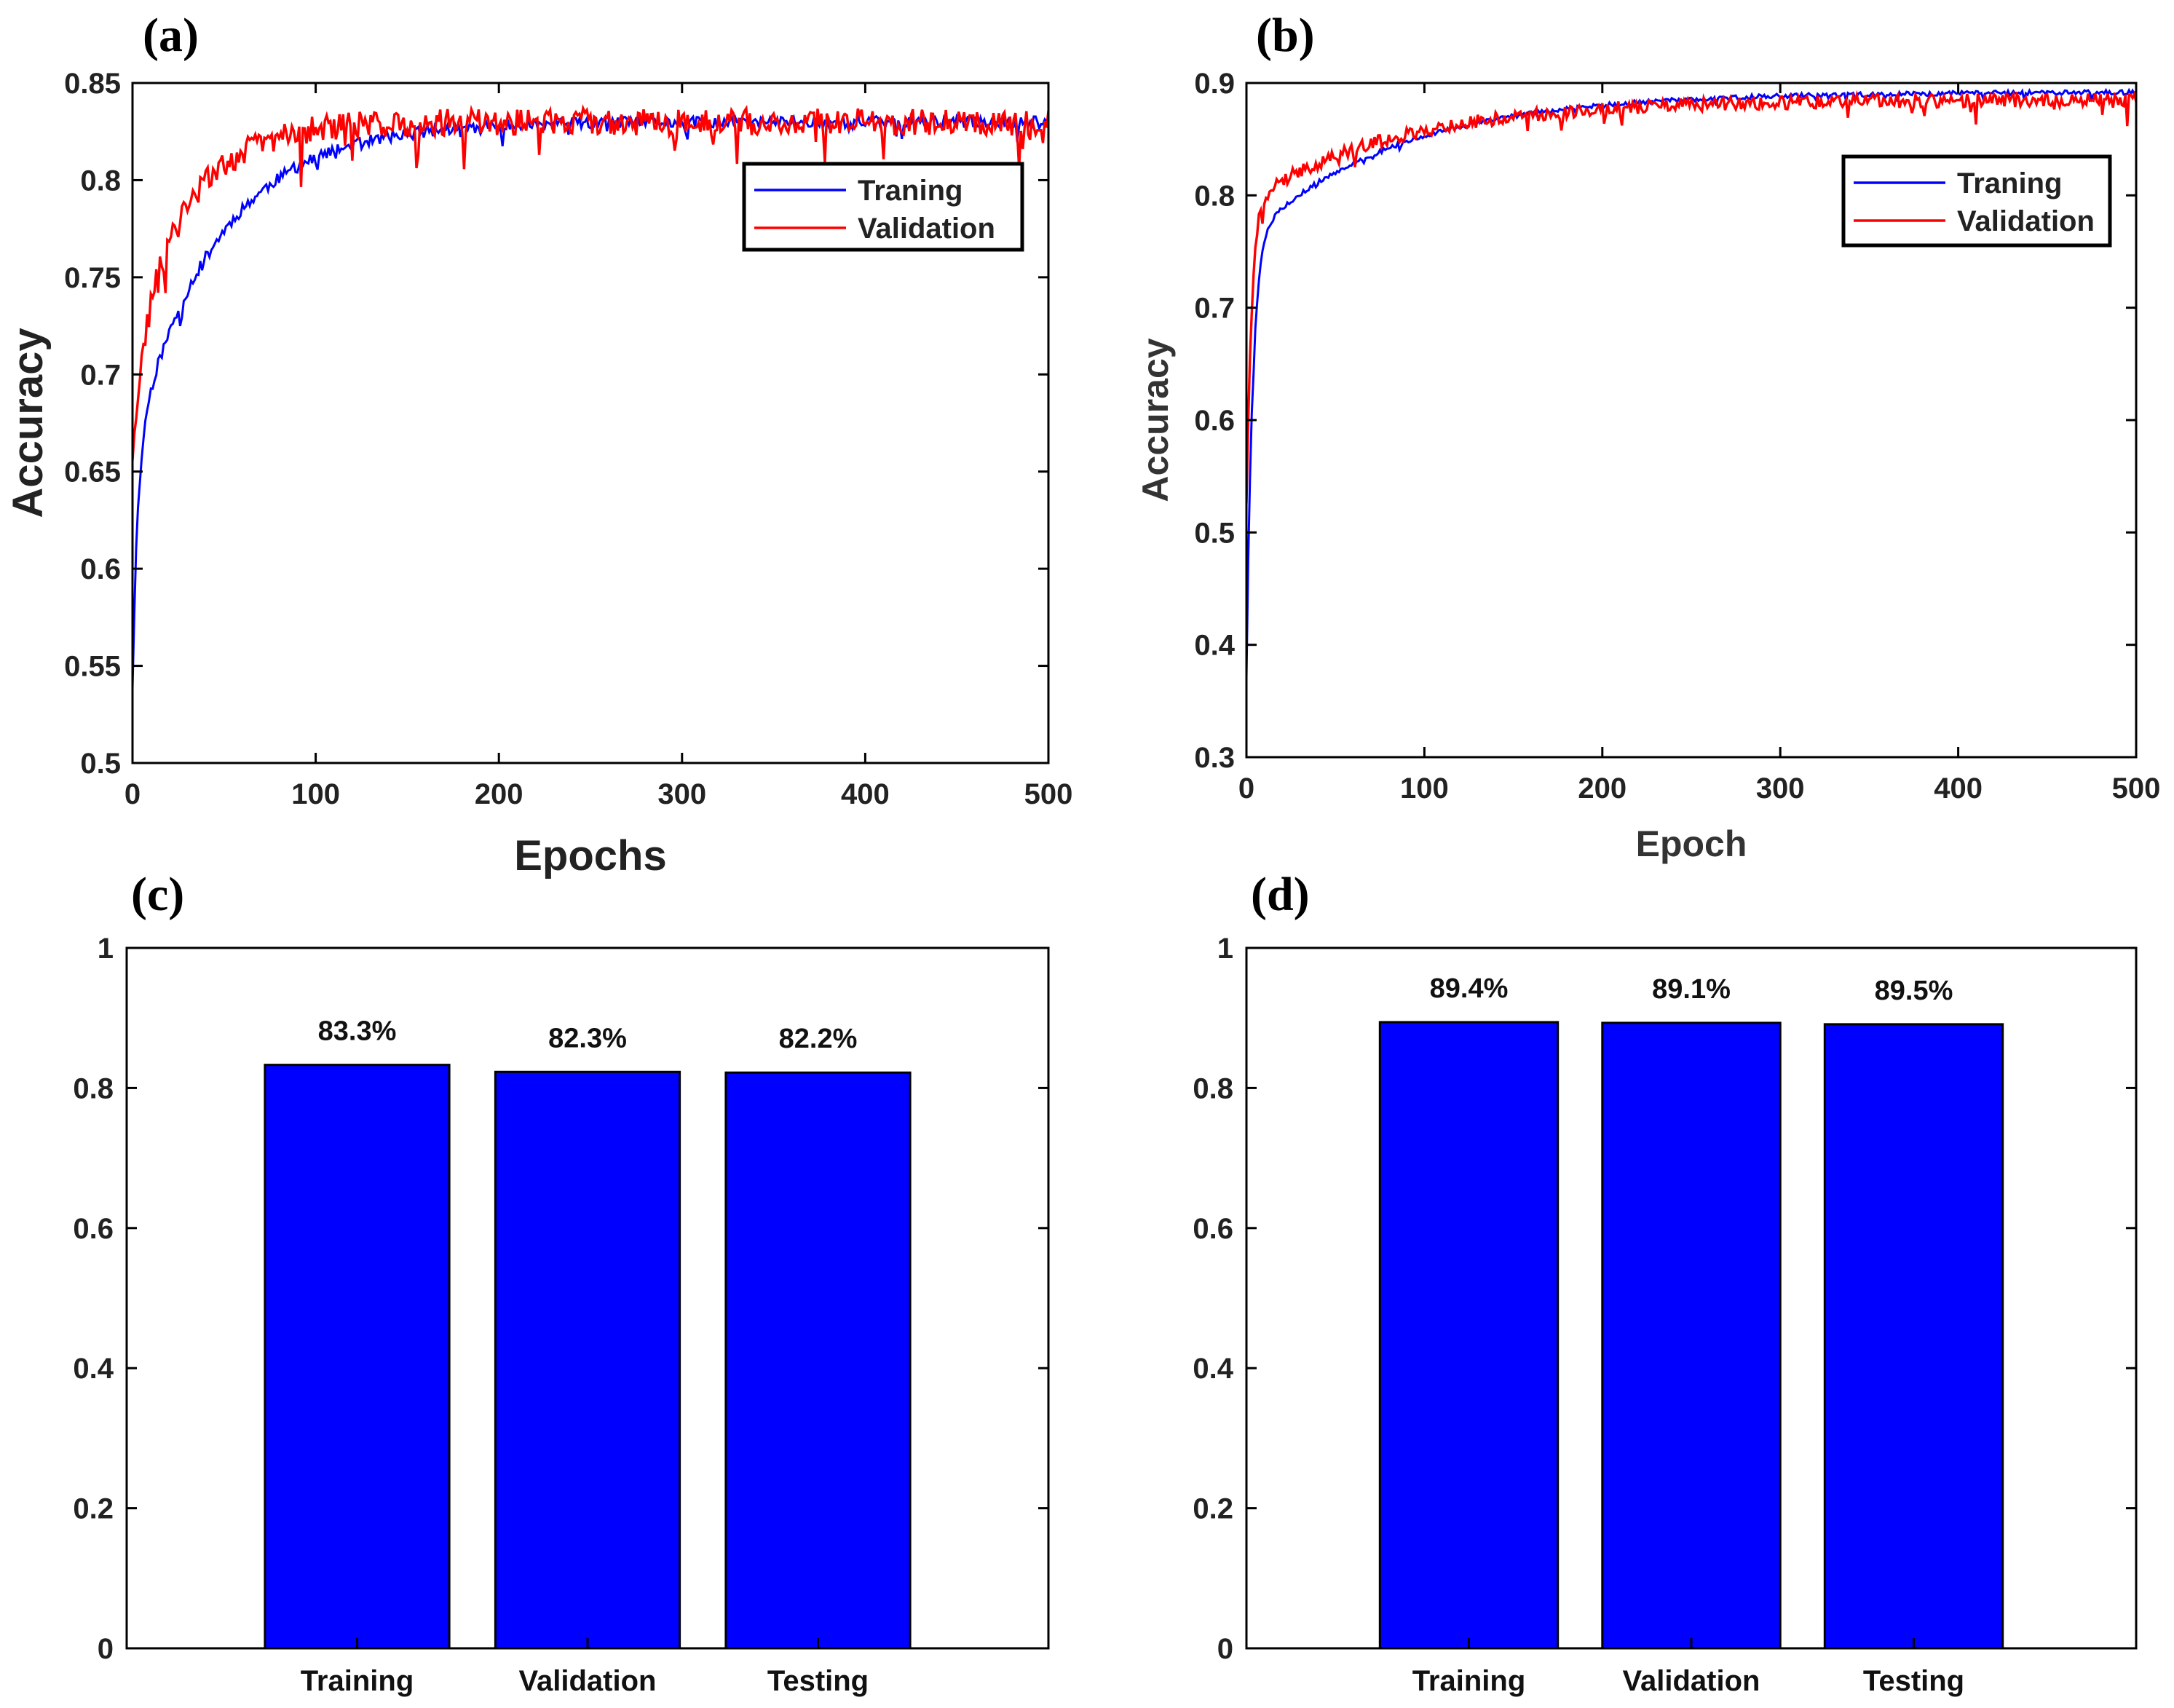 The height and width of the screenshot is (1708, 2174). Describe the element at coordinates (1469, 988) in the screenshot. I see `bar-value-label: 89.4%` at that location.